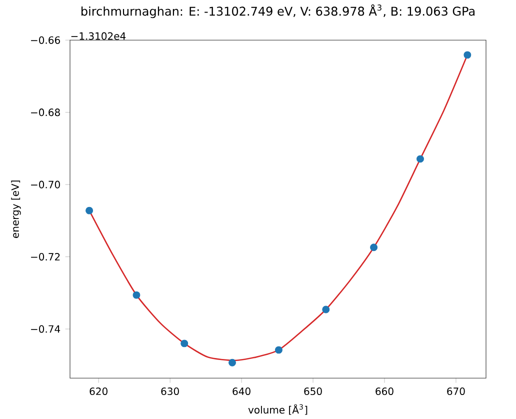 The image size is (516, 419). What do you see at coordinates (241, 391) in the screenshot?
I see `x-tick-label: 640` at bounding box center [241, 391].